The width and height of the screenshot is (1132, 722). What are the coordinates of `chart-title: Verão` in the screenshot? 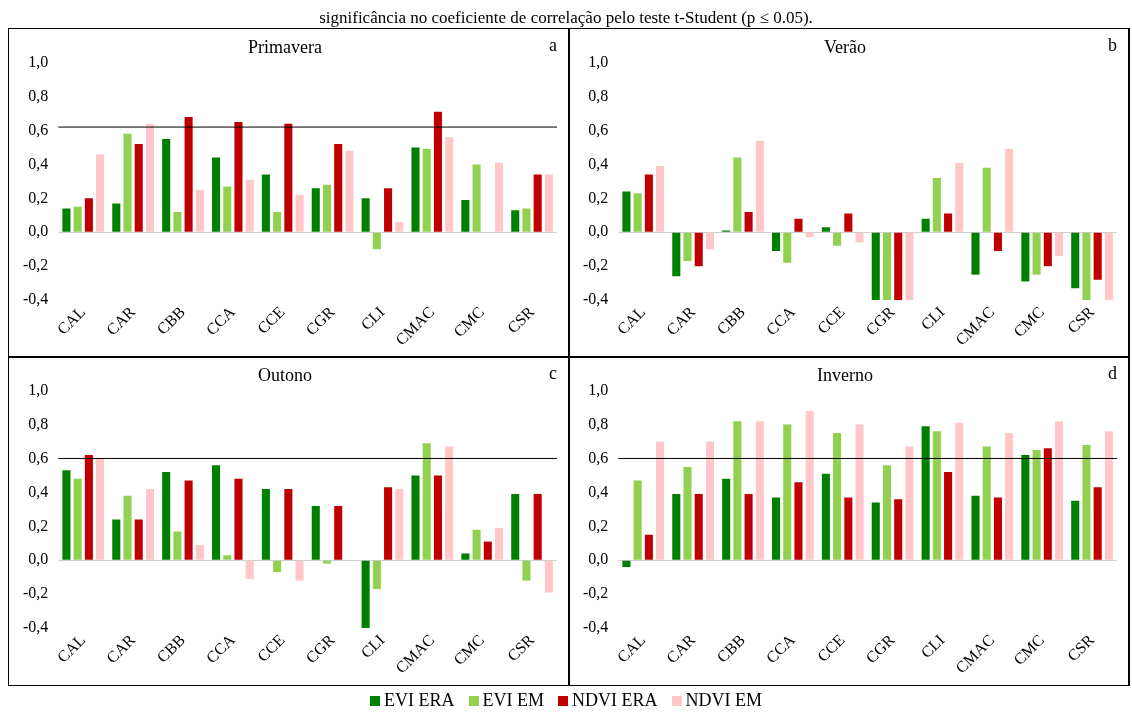 It's located at (845, 46).